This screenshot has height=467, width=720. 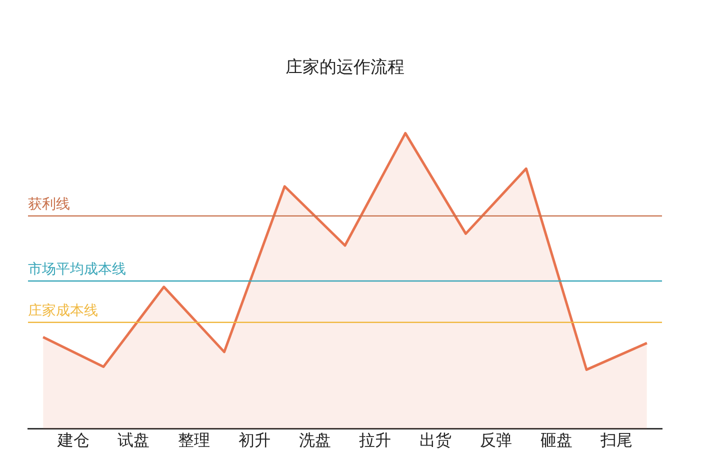 What do you see at coordinates (73, 440) in the screenshot?
I see `x-tick-label: 建仓` at bounding box center [73, 440].